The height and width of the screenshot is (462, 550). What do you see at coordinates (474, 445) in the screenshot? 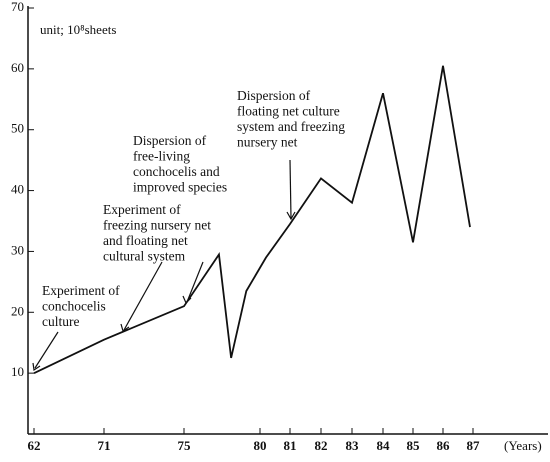
I see `x-tick-label: 87` at bounding box center [474, 445].